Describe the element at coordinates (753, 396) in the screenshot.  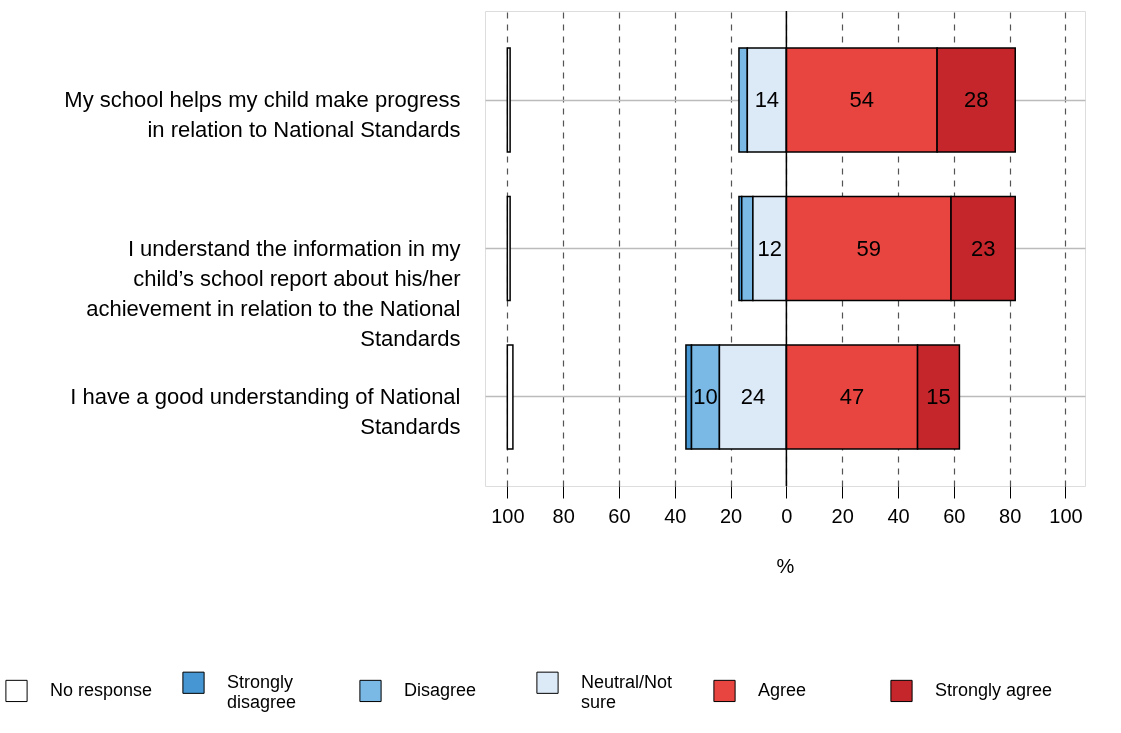
I see `data-label: 24` at that location.